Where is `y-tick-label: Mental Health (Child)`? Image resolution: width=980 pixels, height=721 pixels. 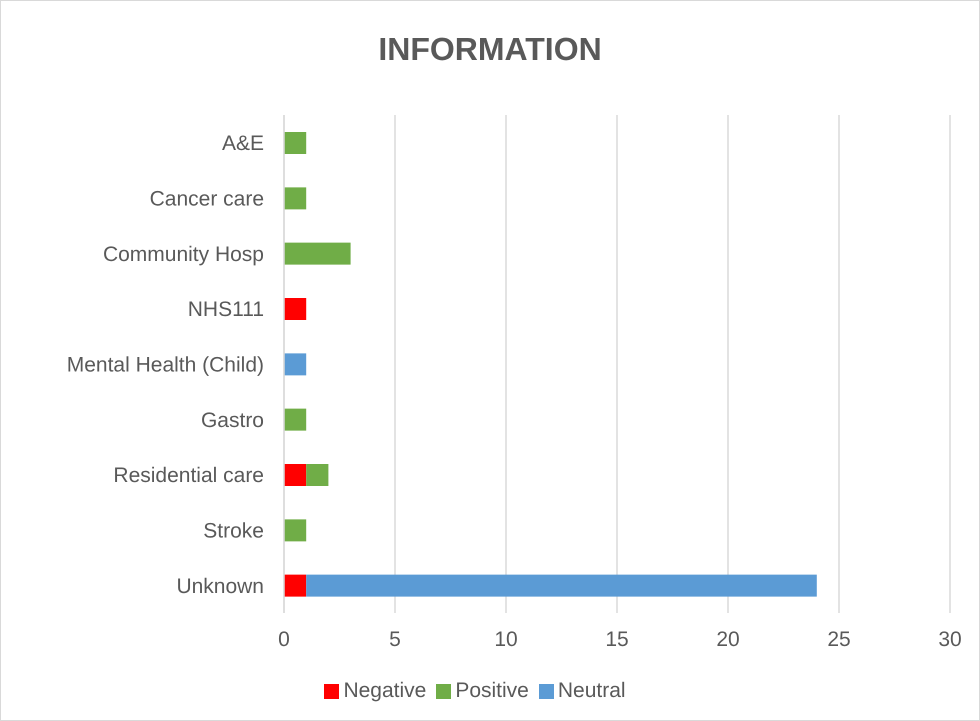
y-tick-label: Mental Health (Child) is located at coordinates (165, 364).